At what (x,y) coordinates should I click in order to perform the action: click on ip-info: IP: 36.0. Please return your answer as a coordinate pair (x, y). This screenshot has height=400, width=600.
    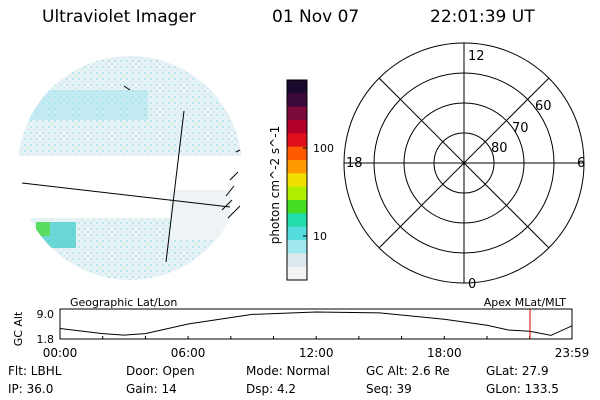
    Looking at the image, I should click on (31, 389).